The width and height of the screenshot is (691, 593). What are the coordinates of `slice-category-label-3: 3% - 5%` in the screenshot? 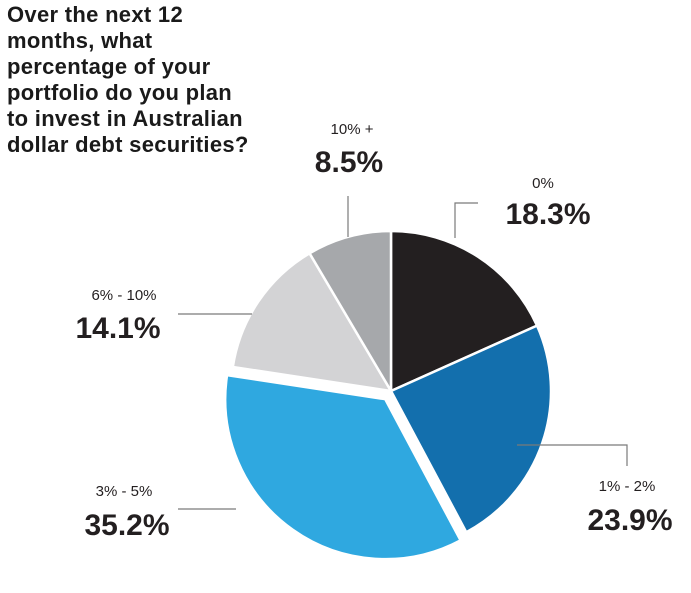 It's located at (124, 491).